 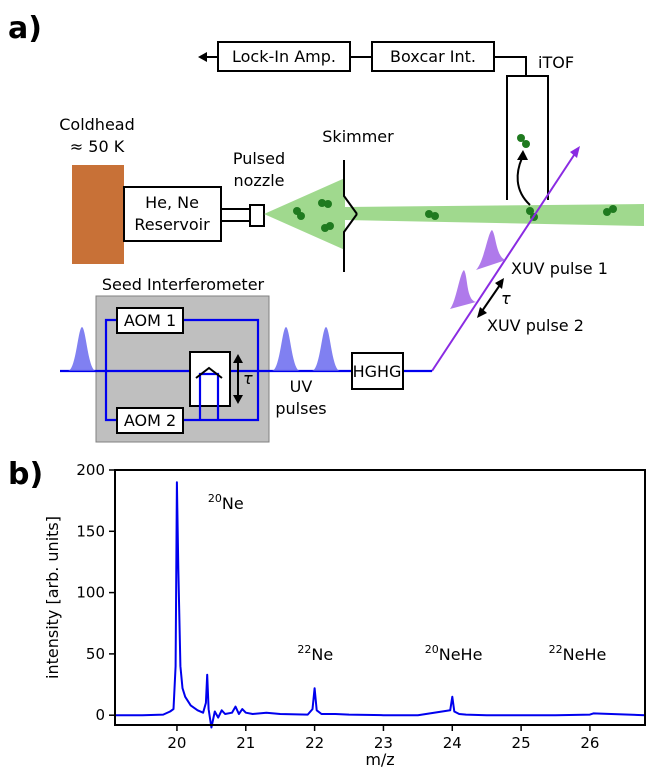 I want to click on reservoir-box, so click(x=172, y=214).